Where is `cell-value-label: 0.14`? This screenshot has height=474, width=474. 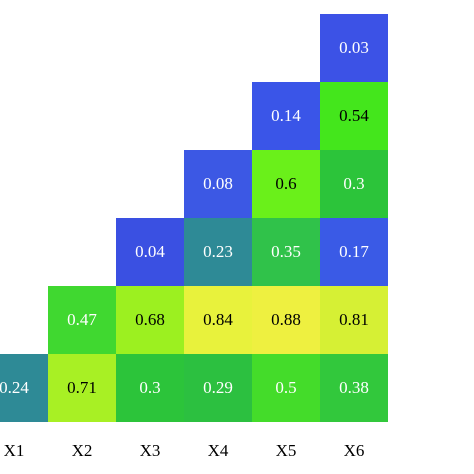
cell-value-label: 0.14 is located at coordinates (286, 115).